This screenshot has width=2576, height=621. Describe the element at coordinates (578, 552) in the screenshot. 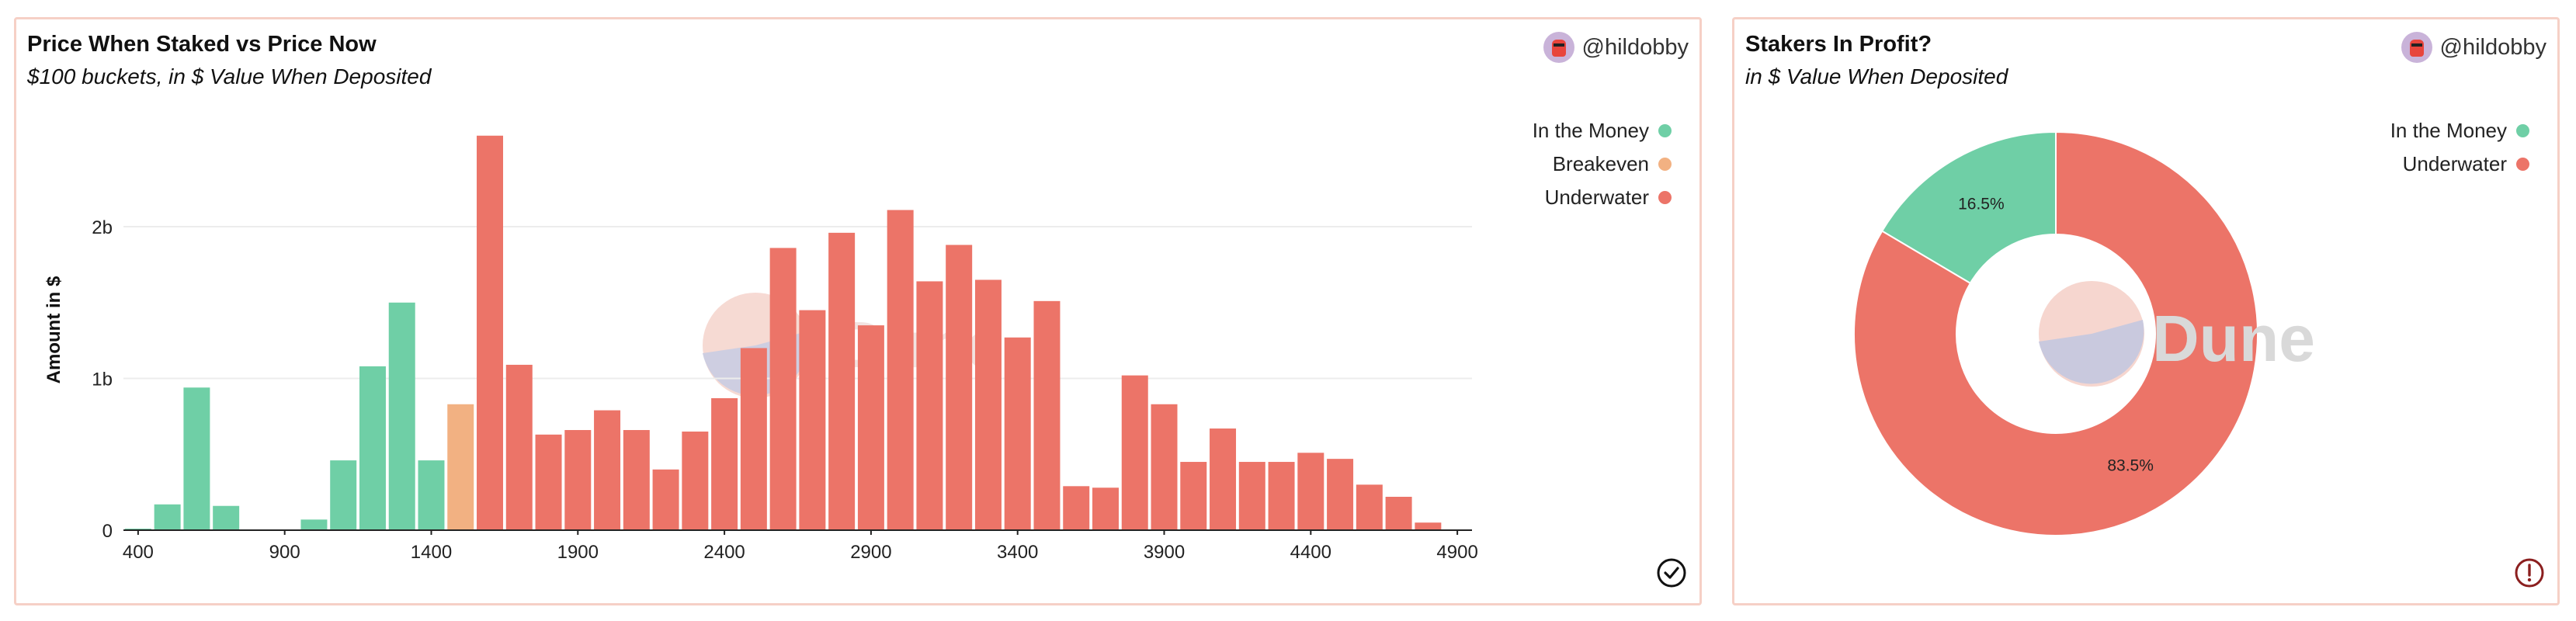

I see `x-tick-label: 1900` at that location.